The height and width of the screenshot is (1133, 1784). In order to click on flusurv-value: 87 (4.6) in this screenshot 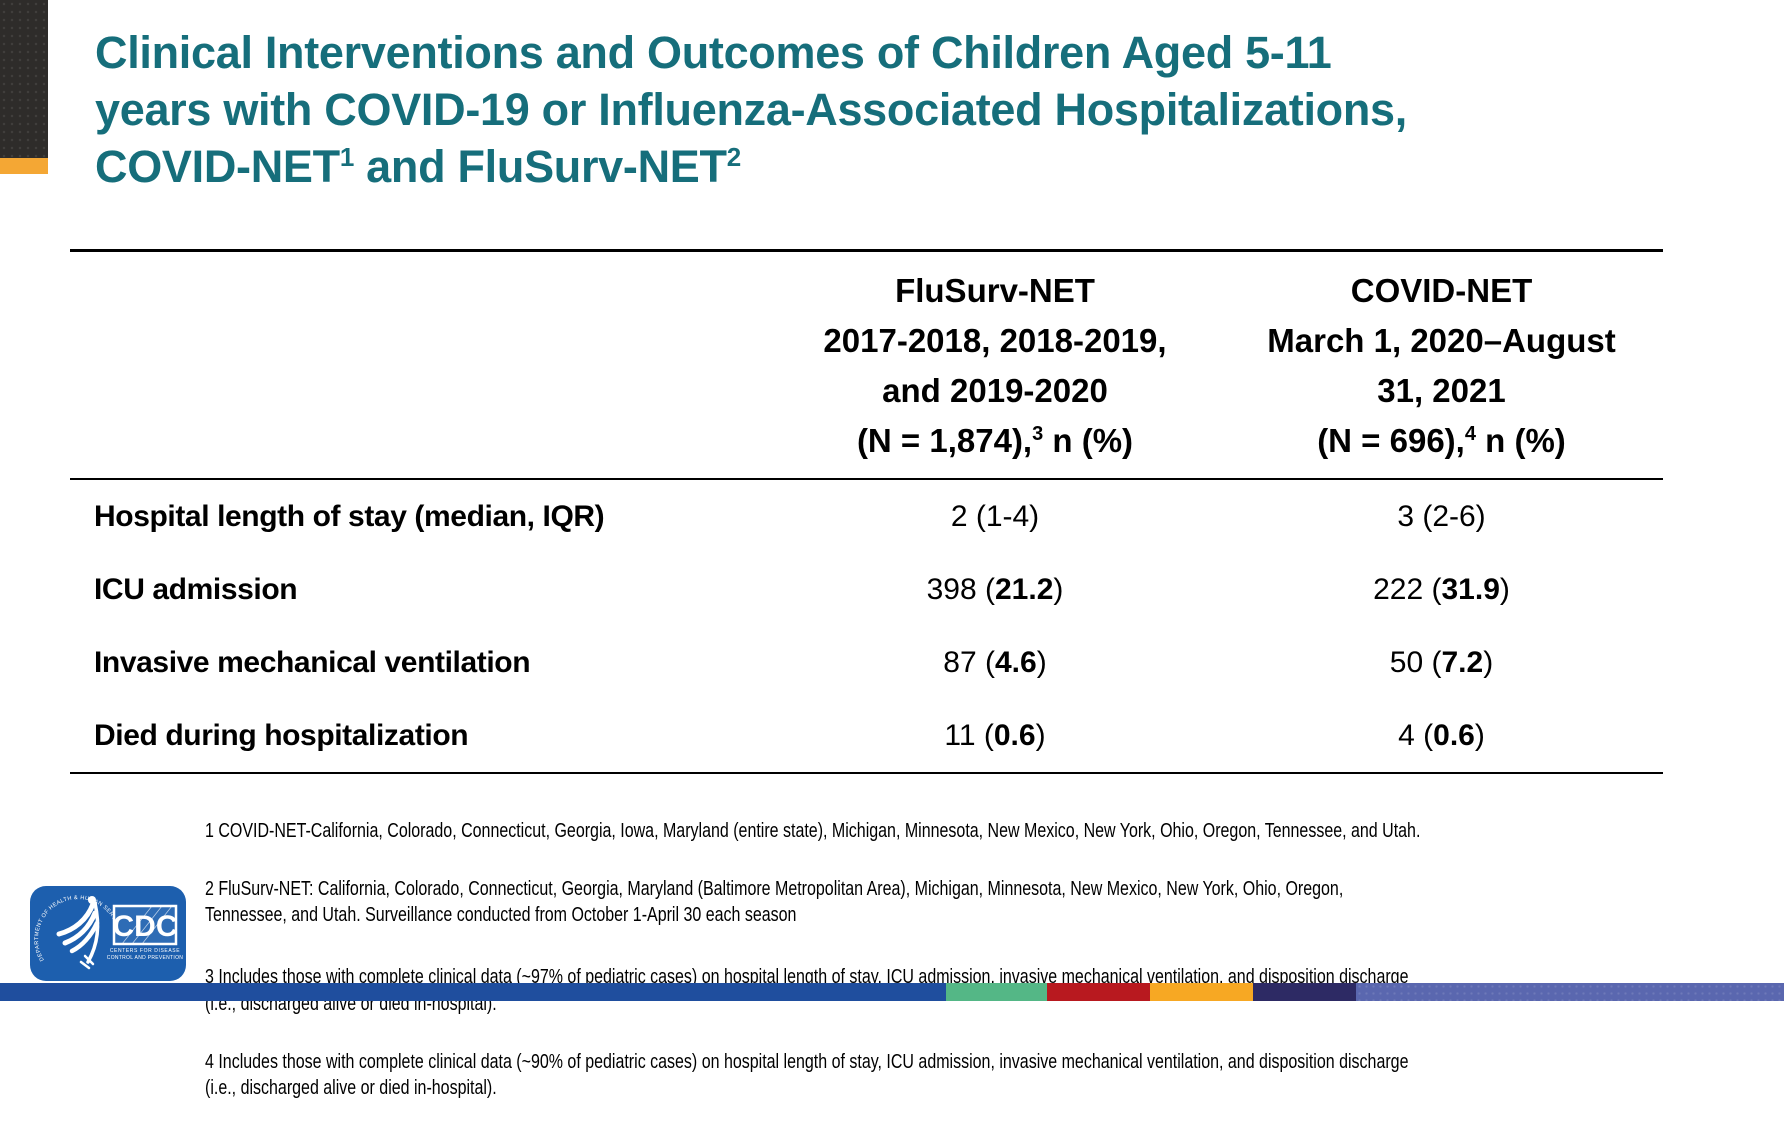, I will do `click(995, 662)`.